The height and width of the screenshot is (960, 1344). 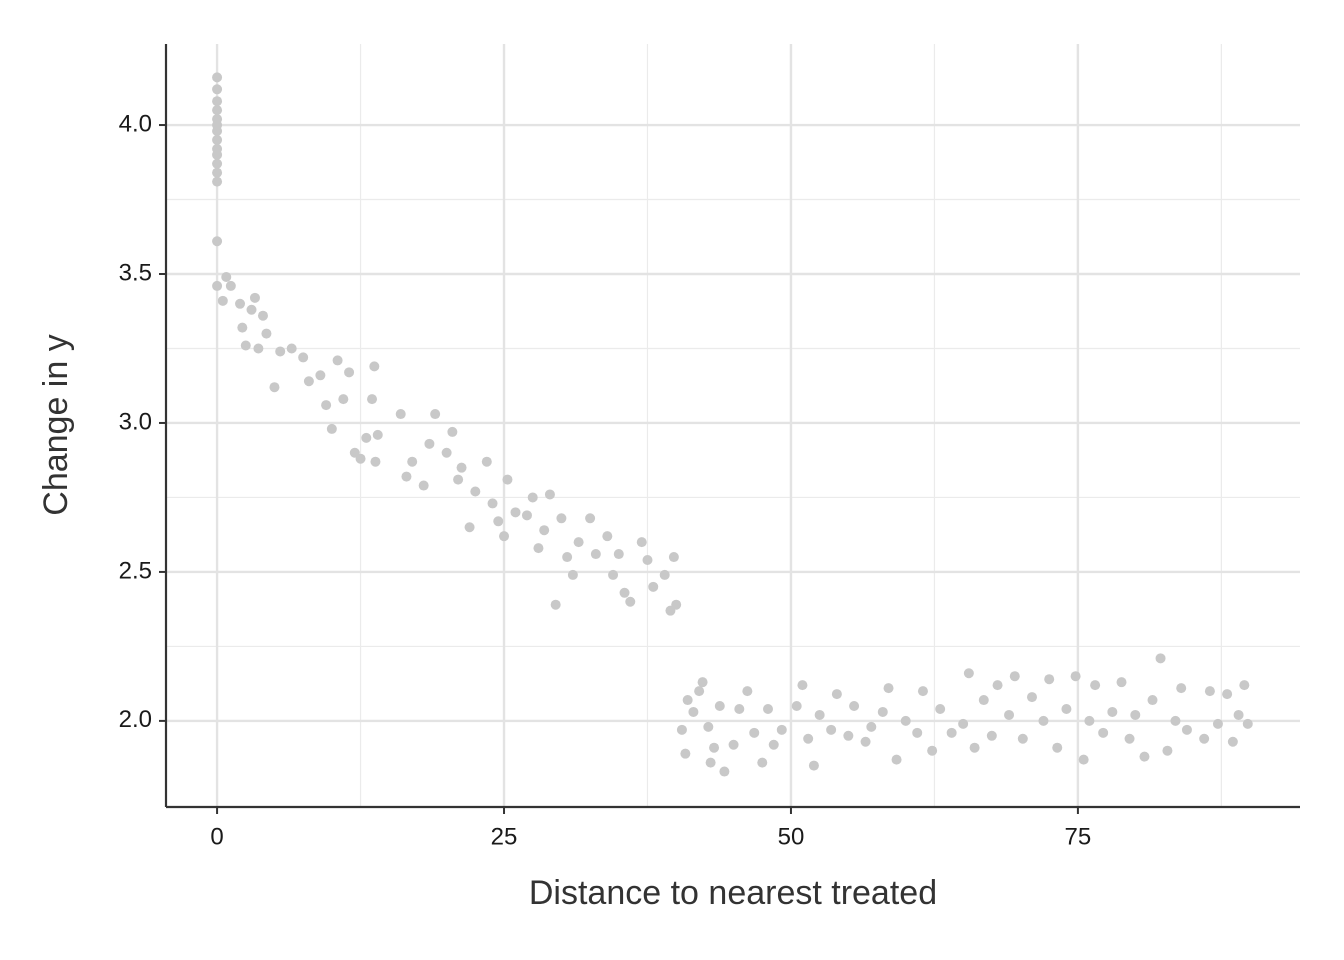 I want to click on x-tick-label: 25, so click(x=504, y=836).